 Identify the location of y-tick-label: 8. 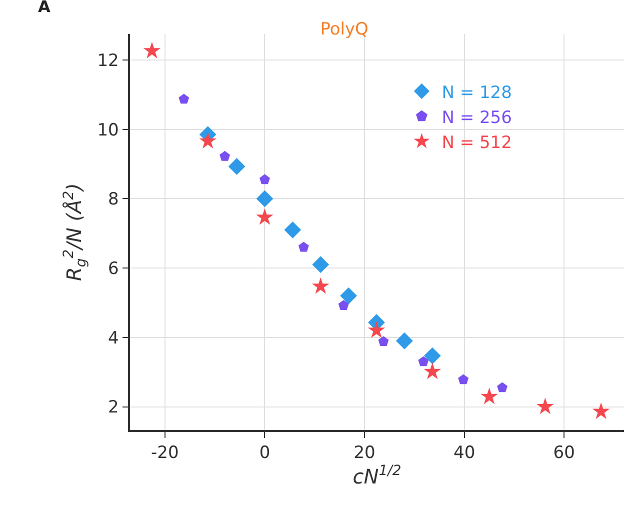
(113, 200).